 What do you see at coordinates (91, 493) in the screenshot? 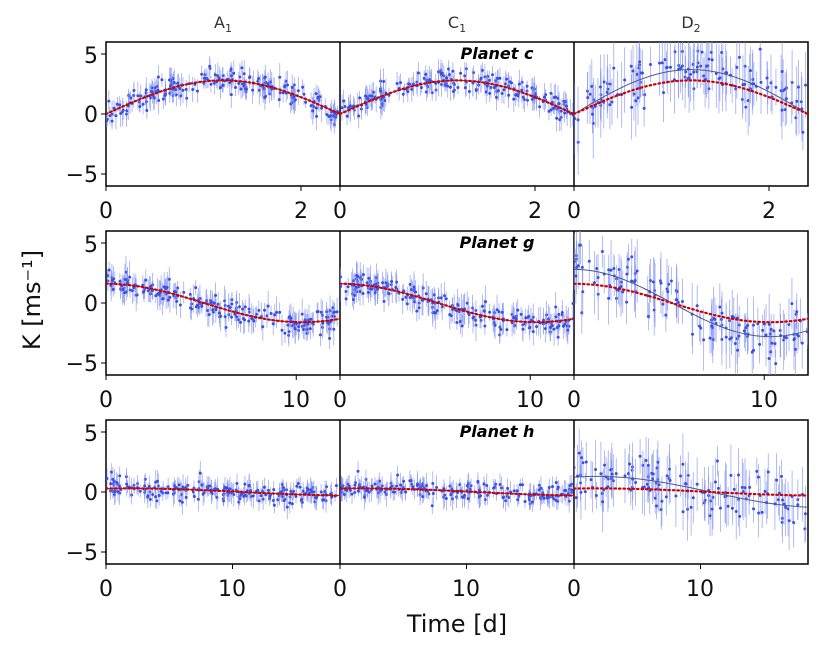
I see `y-tick-label: 0` at bounding box center [91, 493].